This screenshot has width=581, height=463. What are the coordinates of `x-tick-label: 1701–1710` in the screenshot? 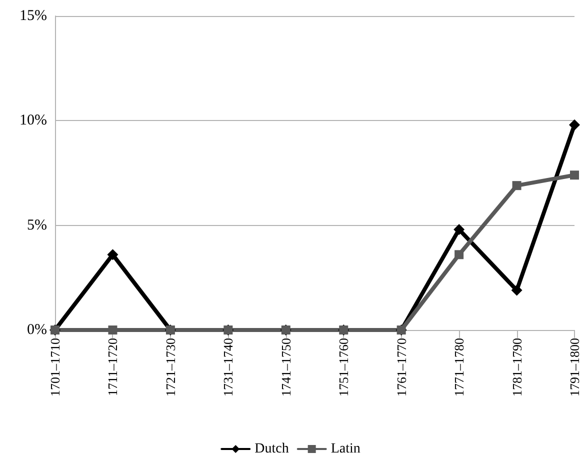 It's located at (55, 367).